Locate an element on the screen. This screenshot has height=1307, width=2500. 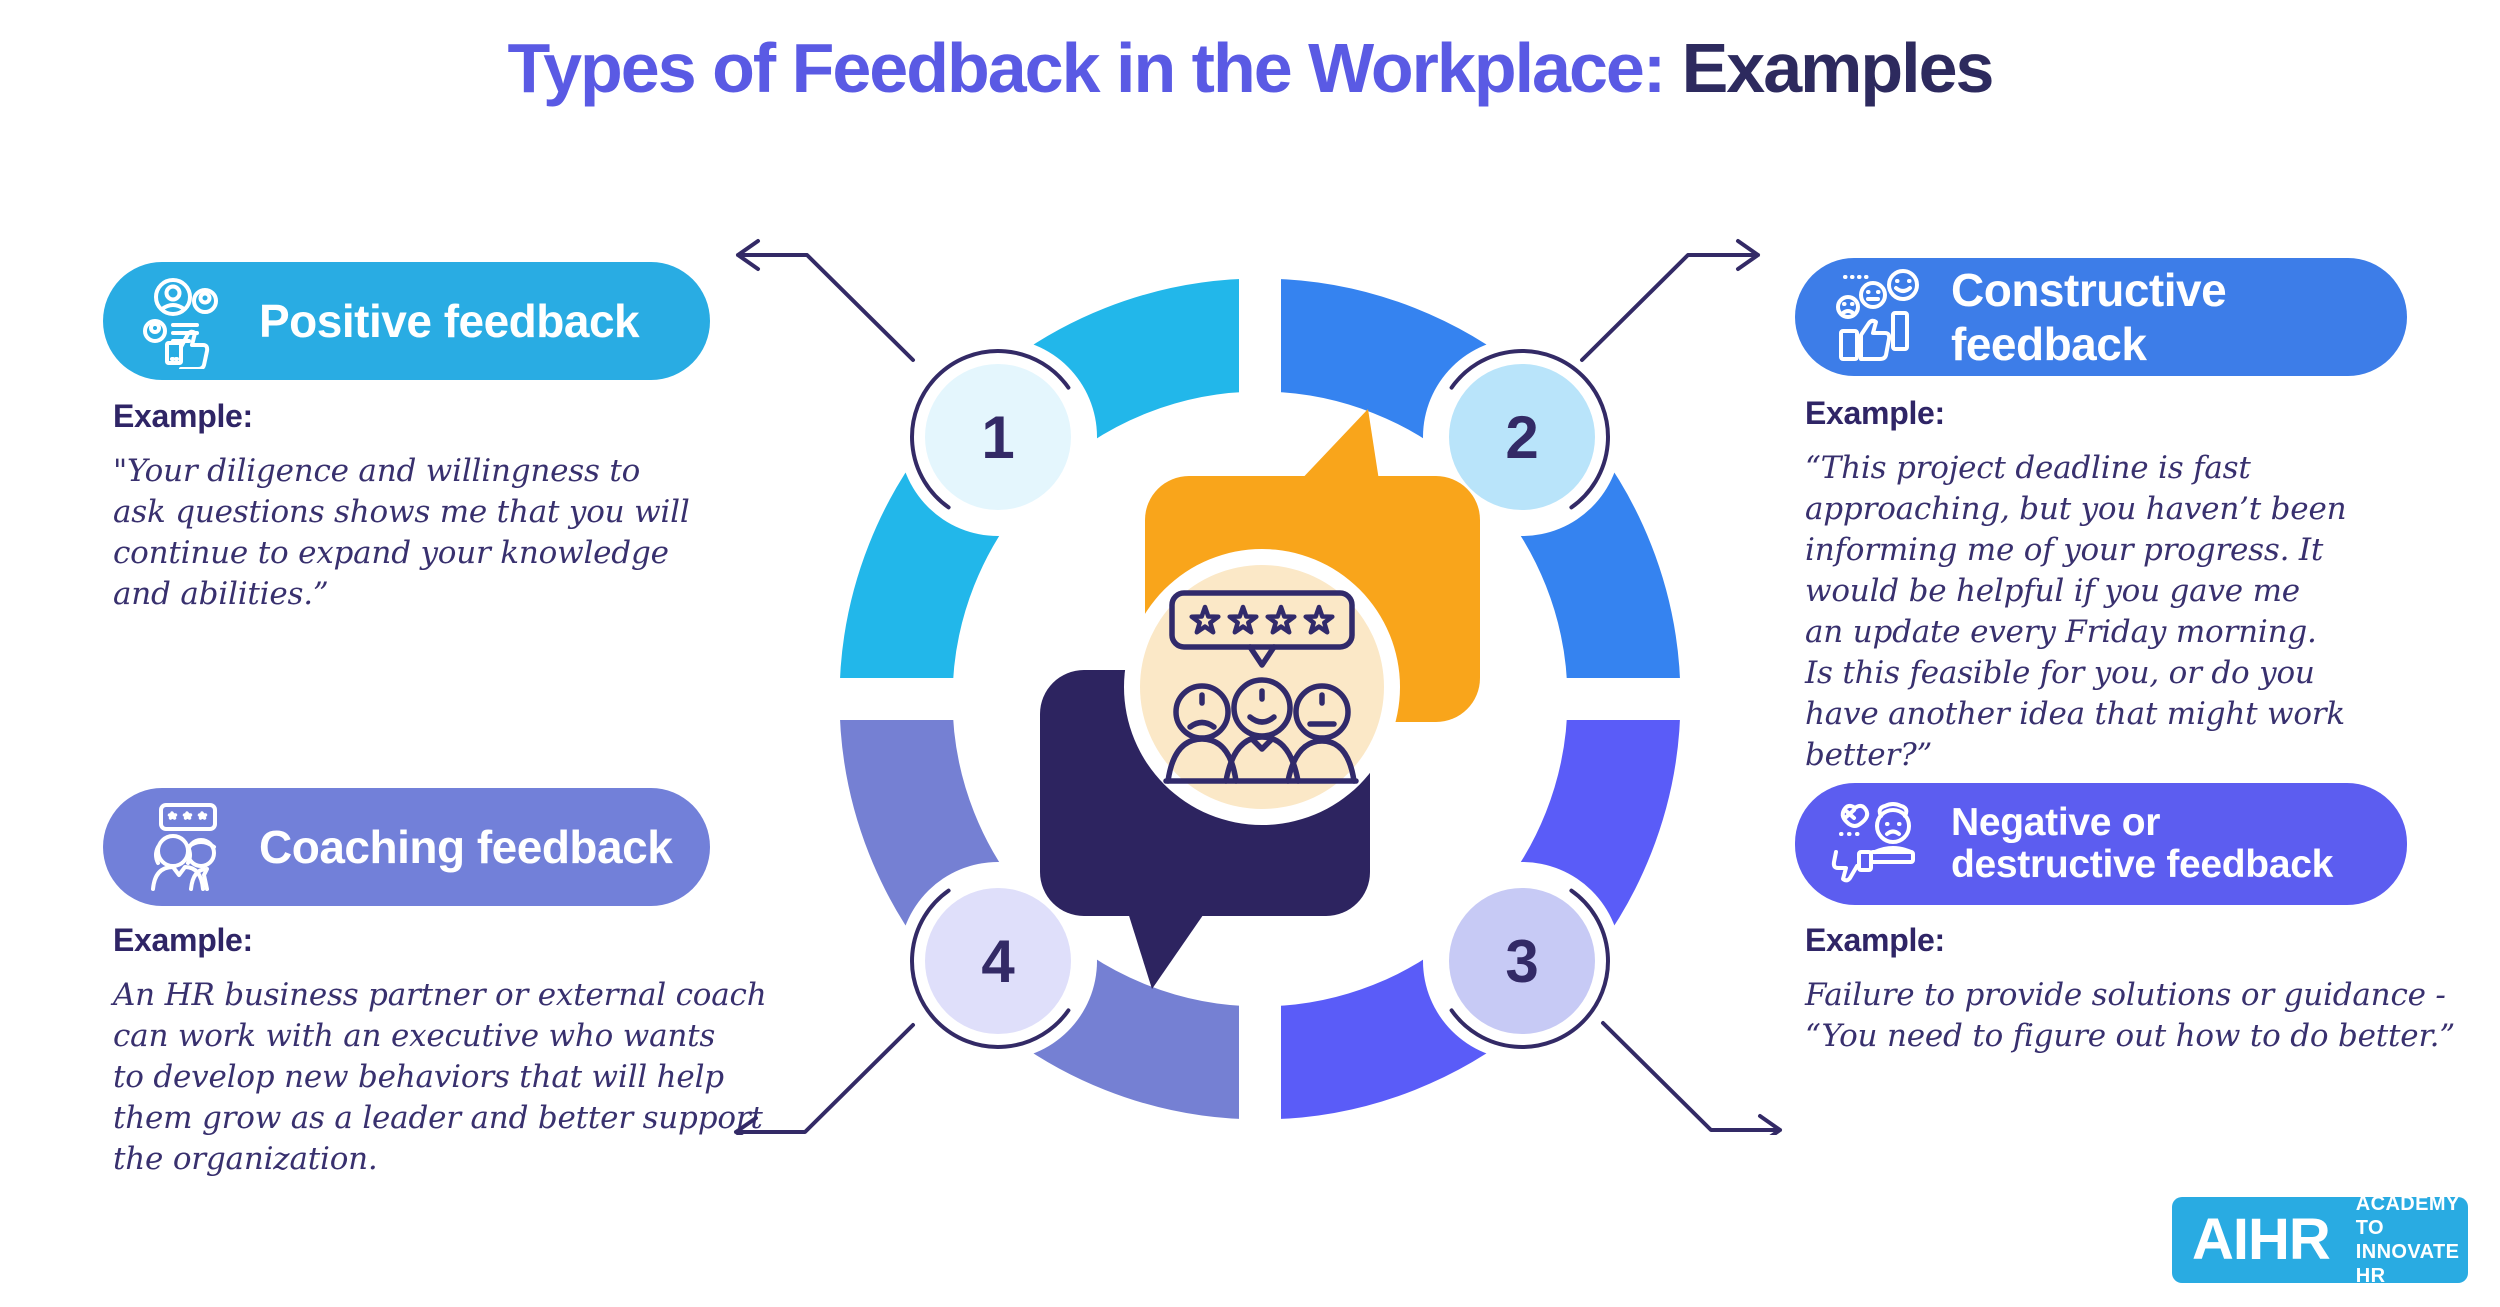
page-title-highlight: Examples is located at coordinates (1829, 68).